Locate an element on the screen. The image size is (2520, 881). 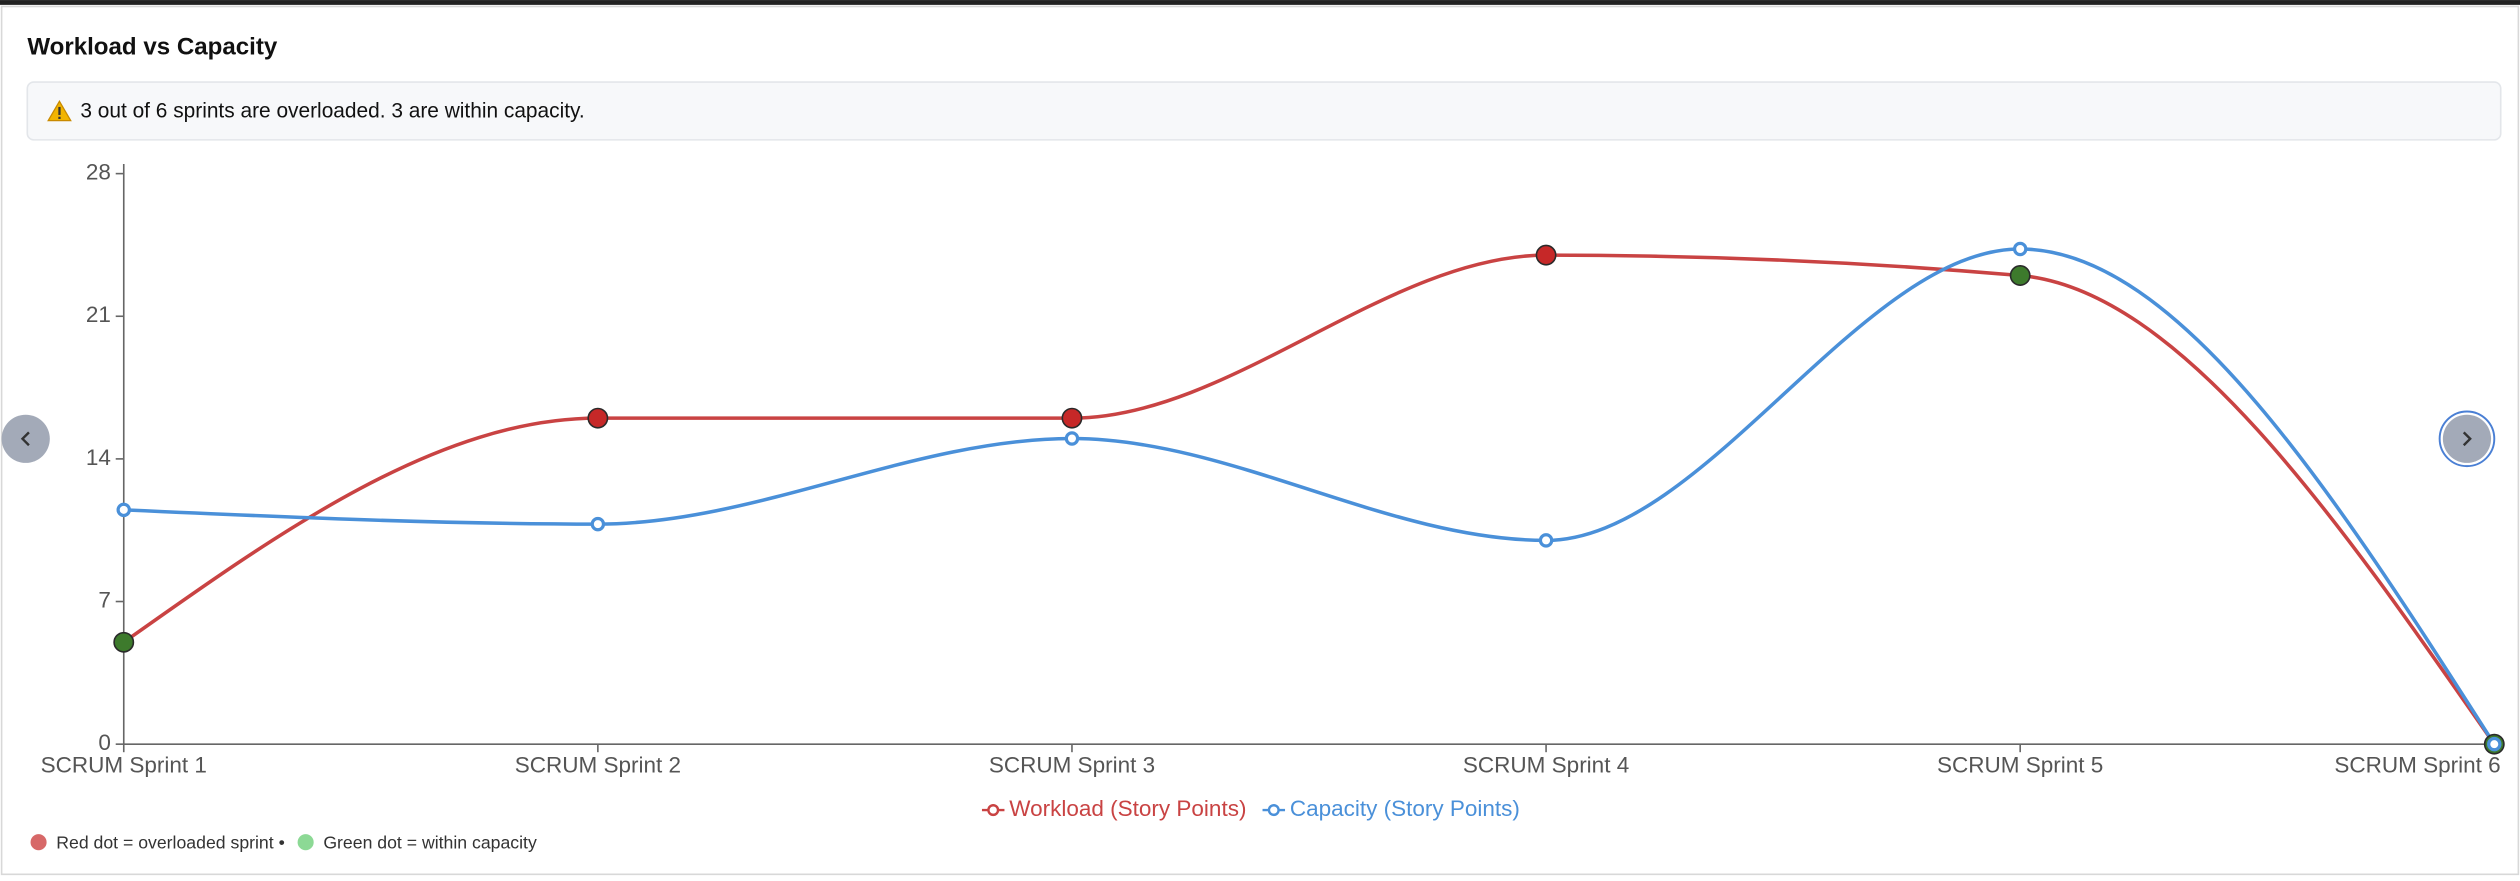
next-button is located at coordinates (2467, 439).